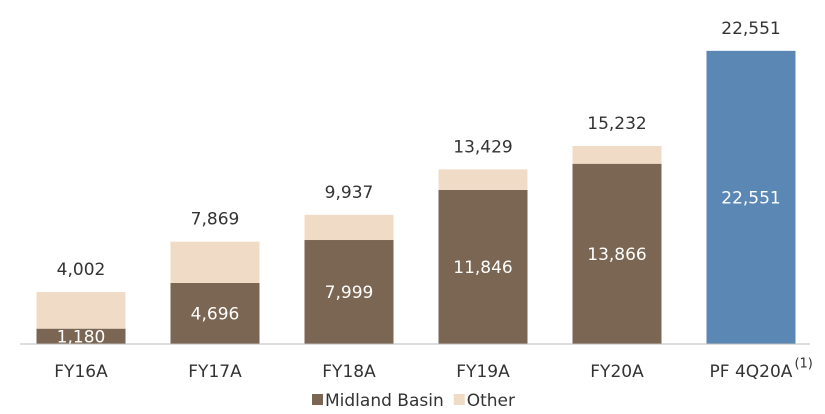  Describe the element at coordinates (349, 193) in the screenshot. I see `total-label: 9,937` at that location.